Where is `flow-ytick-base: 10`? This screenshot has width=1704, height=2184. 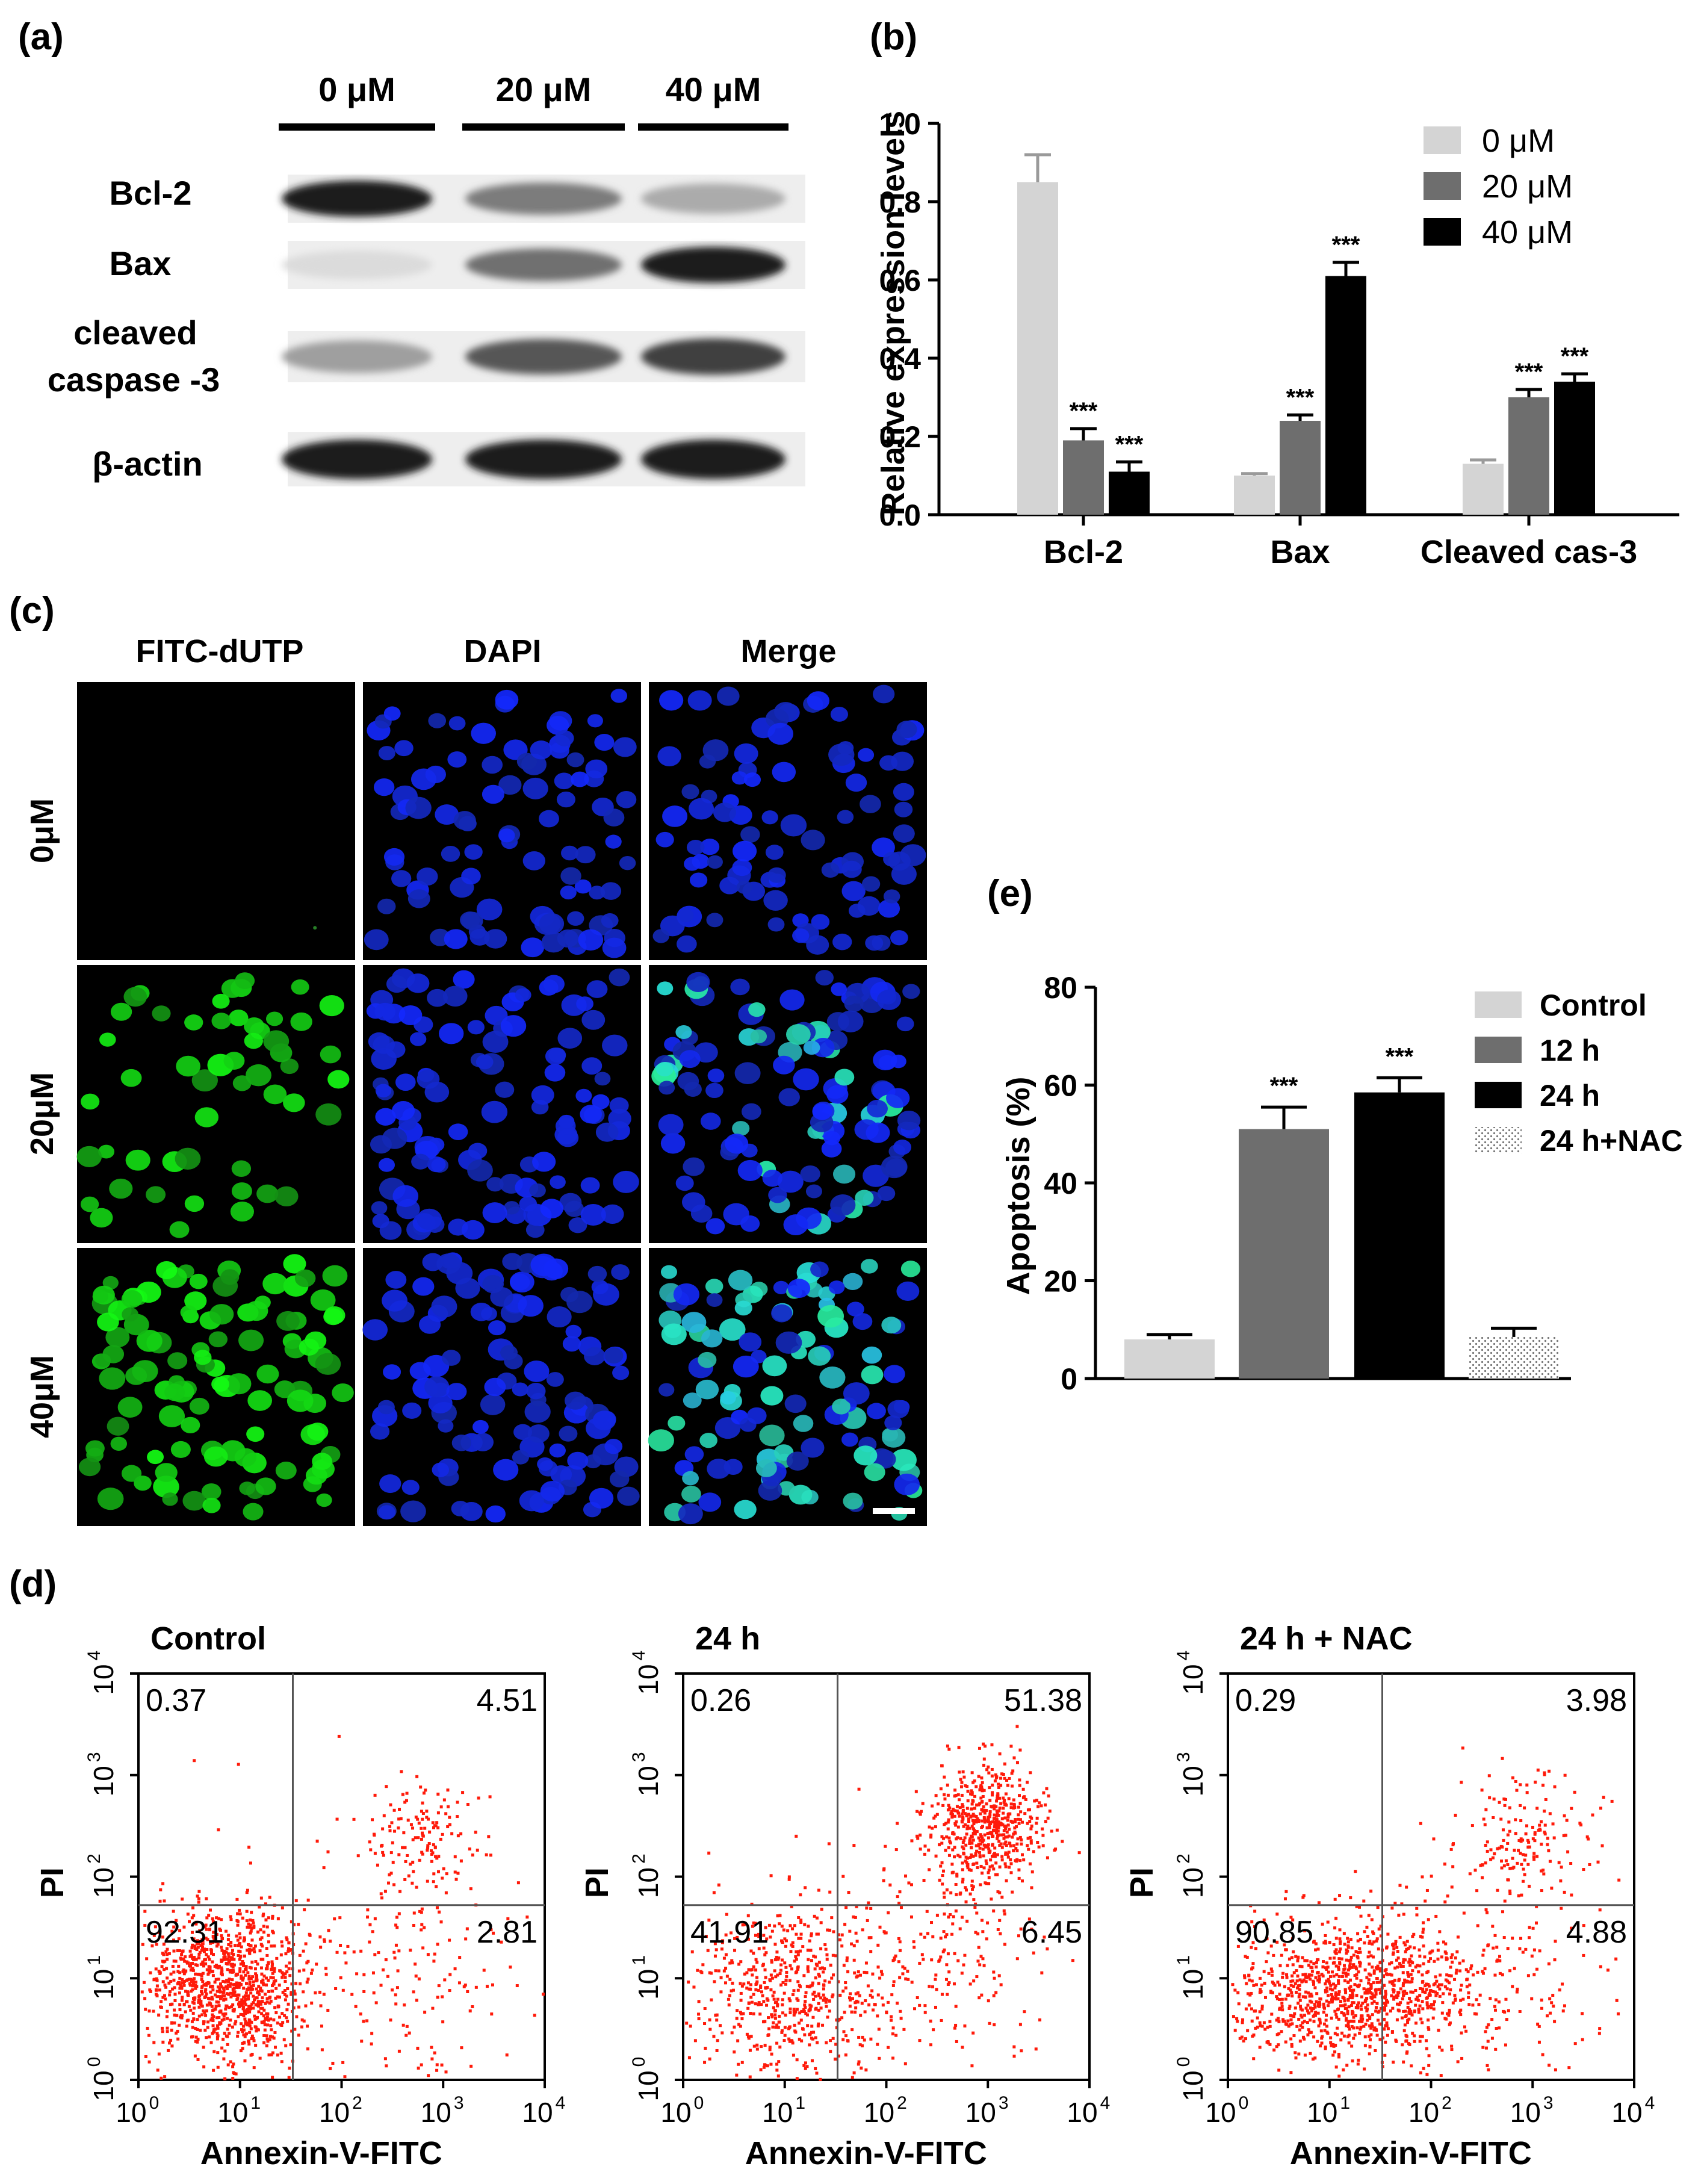
flow-ytick-base: 10 is located at coordinates (103, 1984).